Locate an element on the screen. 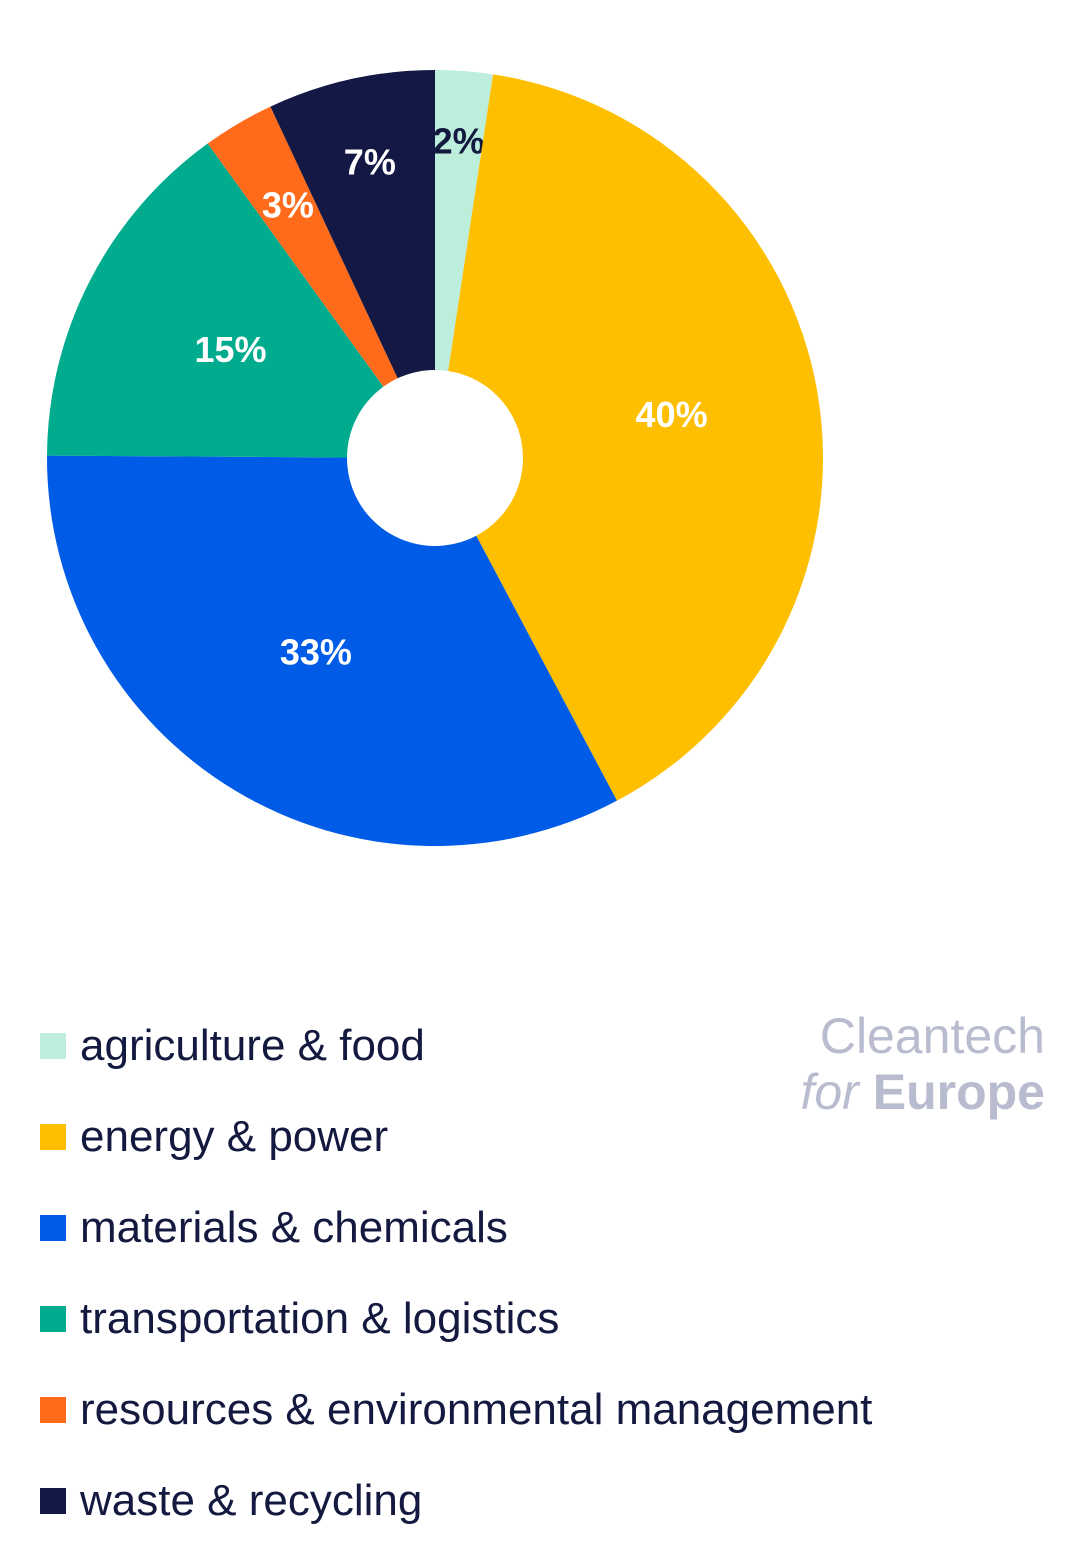 Image resolution: width=1081 pixels, height=1546 pixels. legend-label: materials & chemicals is located at coordinates (294, 1227).